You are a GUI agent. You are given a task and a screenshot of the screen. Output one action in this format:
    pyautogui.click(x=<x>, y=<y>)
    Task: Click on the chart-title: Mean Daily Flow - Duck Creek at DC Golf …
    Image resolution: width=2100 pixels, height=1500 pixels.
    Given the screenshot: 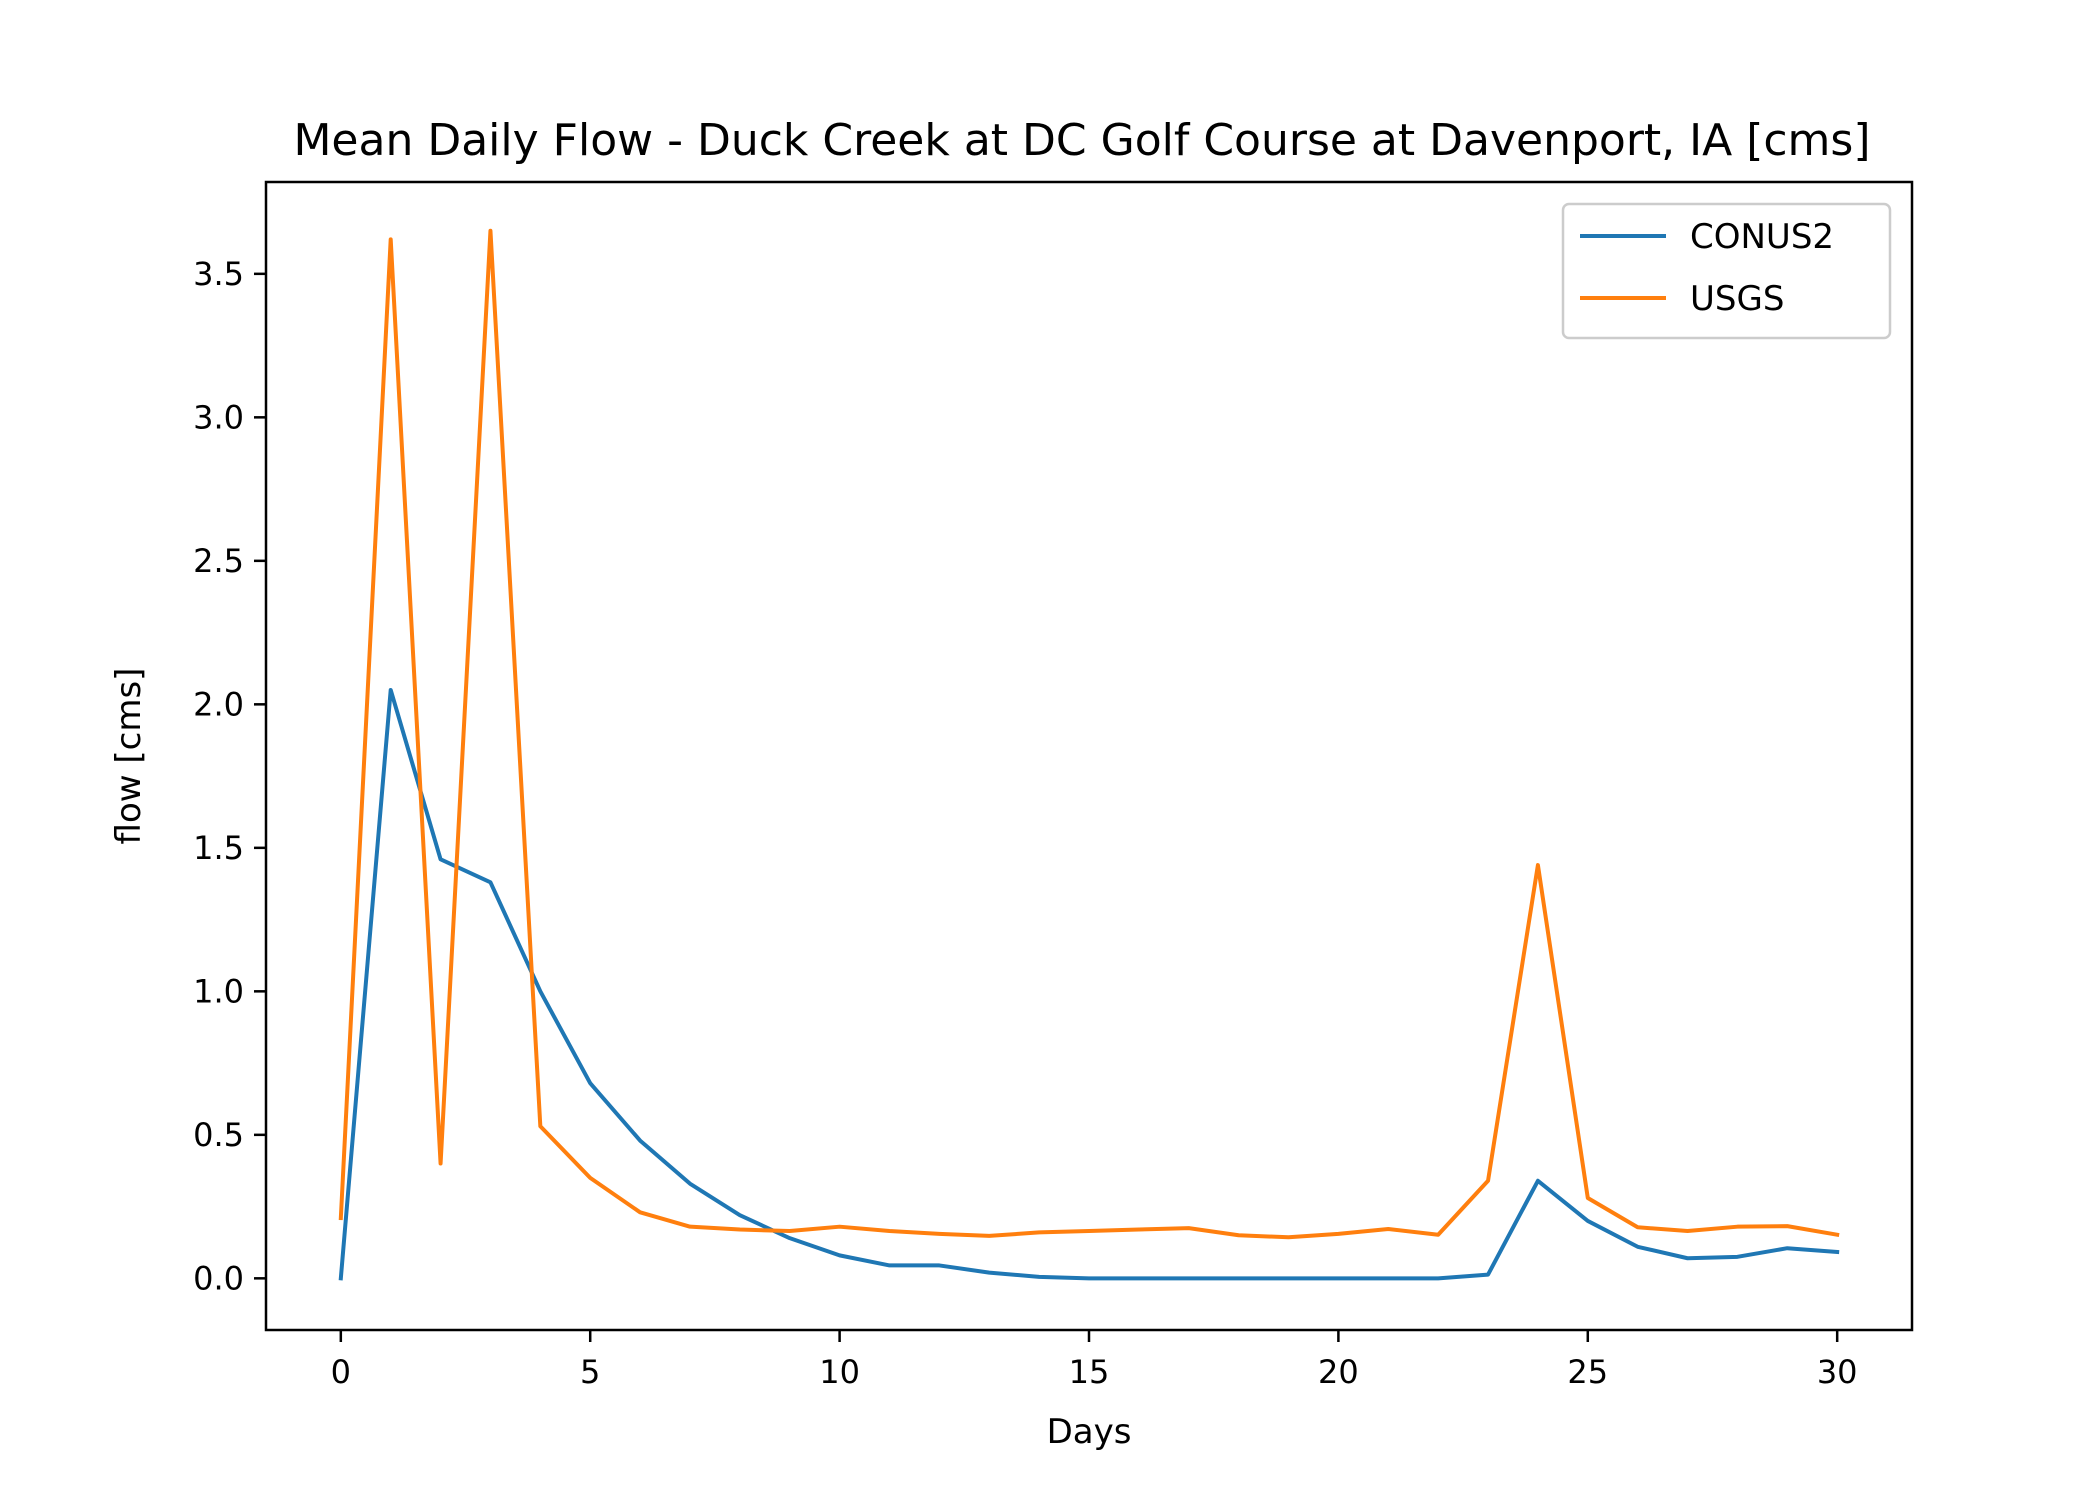 What is the action you would take?
    pyautogui.click(x=1081, y=140)
    